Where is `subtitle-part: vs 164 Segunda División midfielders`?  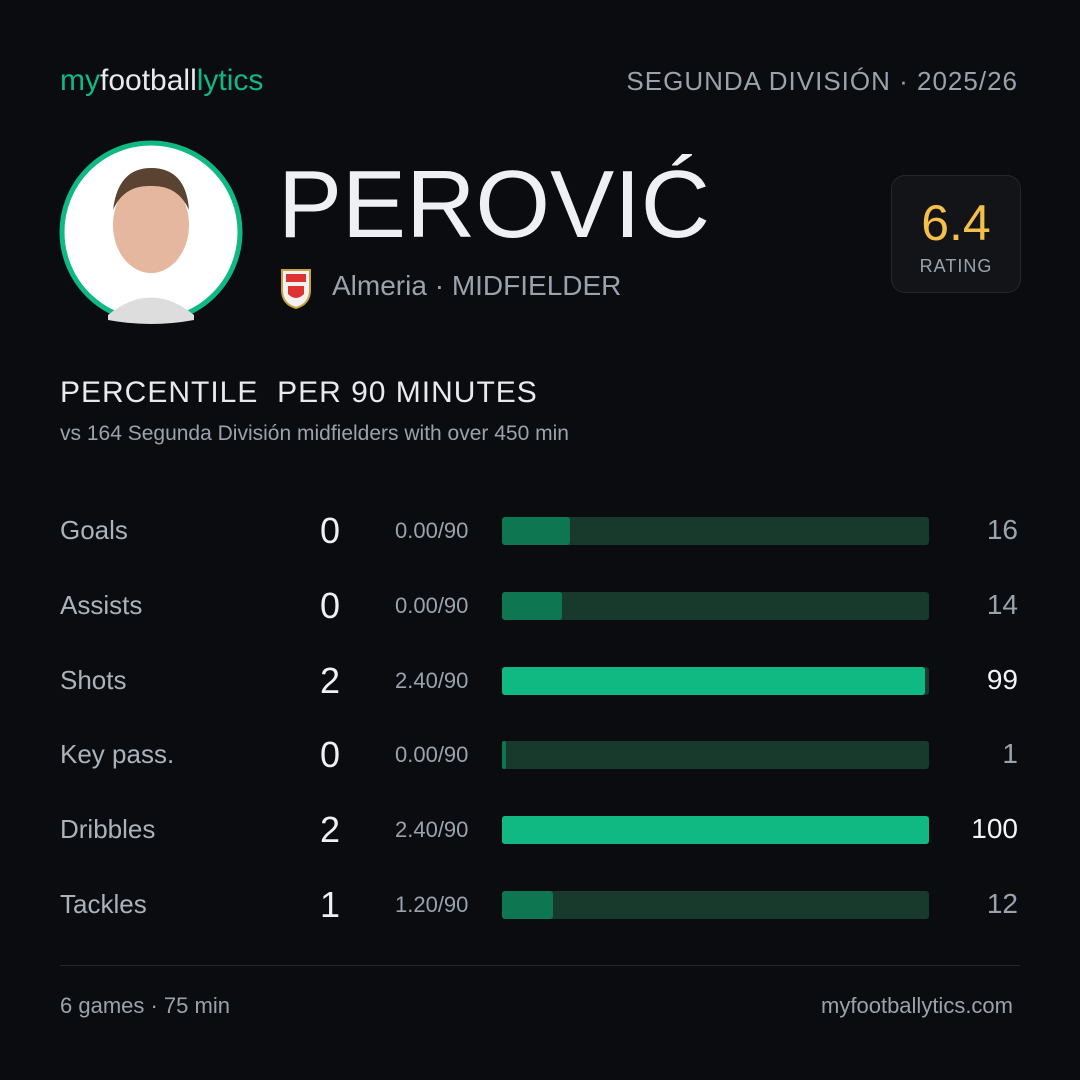 subtitle-part: vs 164 Segunda División midfielders is located at coordinates (229, 433).